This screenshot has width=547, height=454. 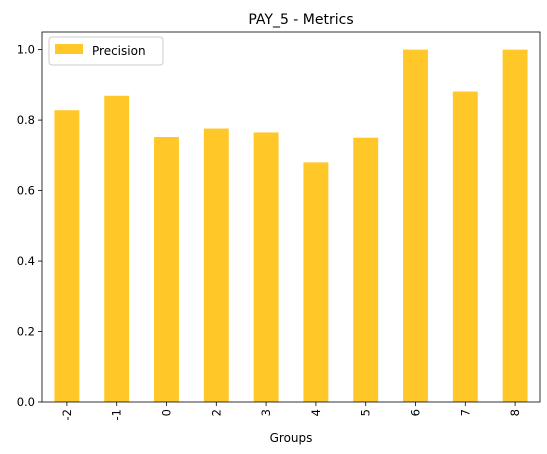 I want to click on y-tick-label: 0.2, so click(x=26, y=332).